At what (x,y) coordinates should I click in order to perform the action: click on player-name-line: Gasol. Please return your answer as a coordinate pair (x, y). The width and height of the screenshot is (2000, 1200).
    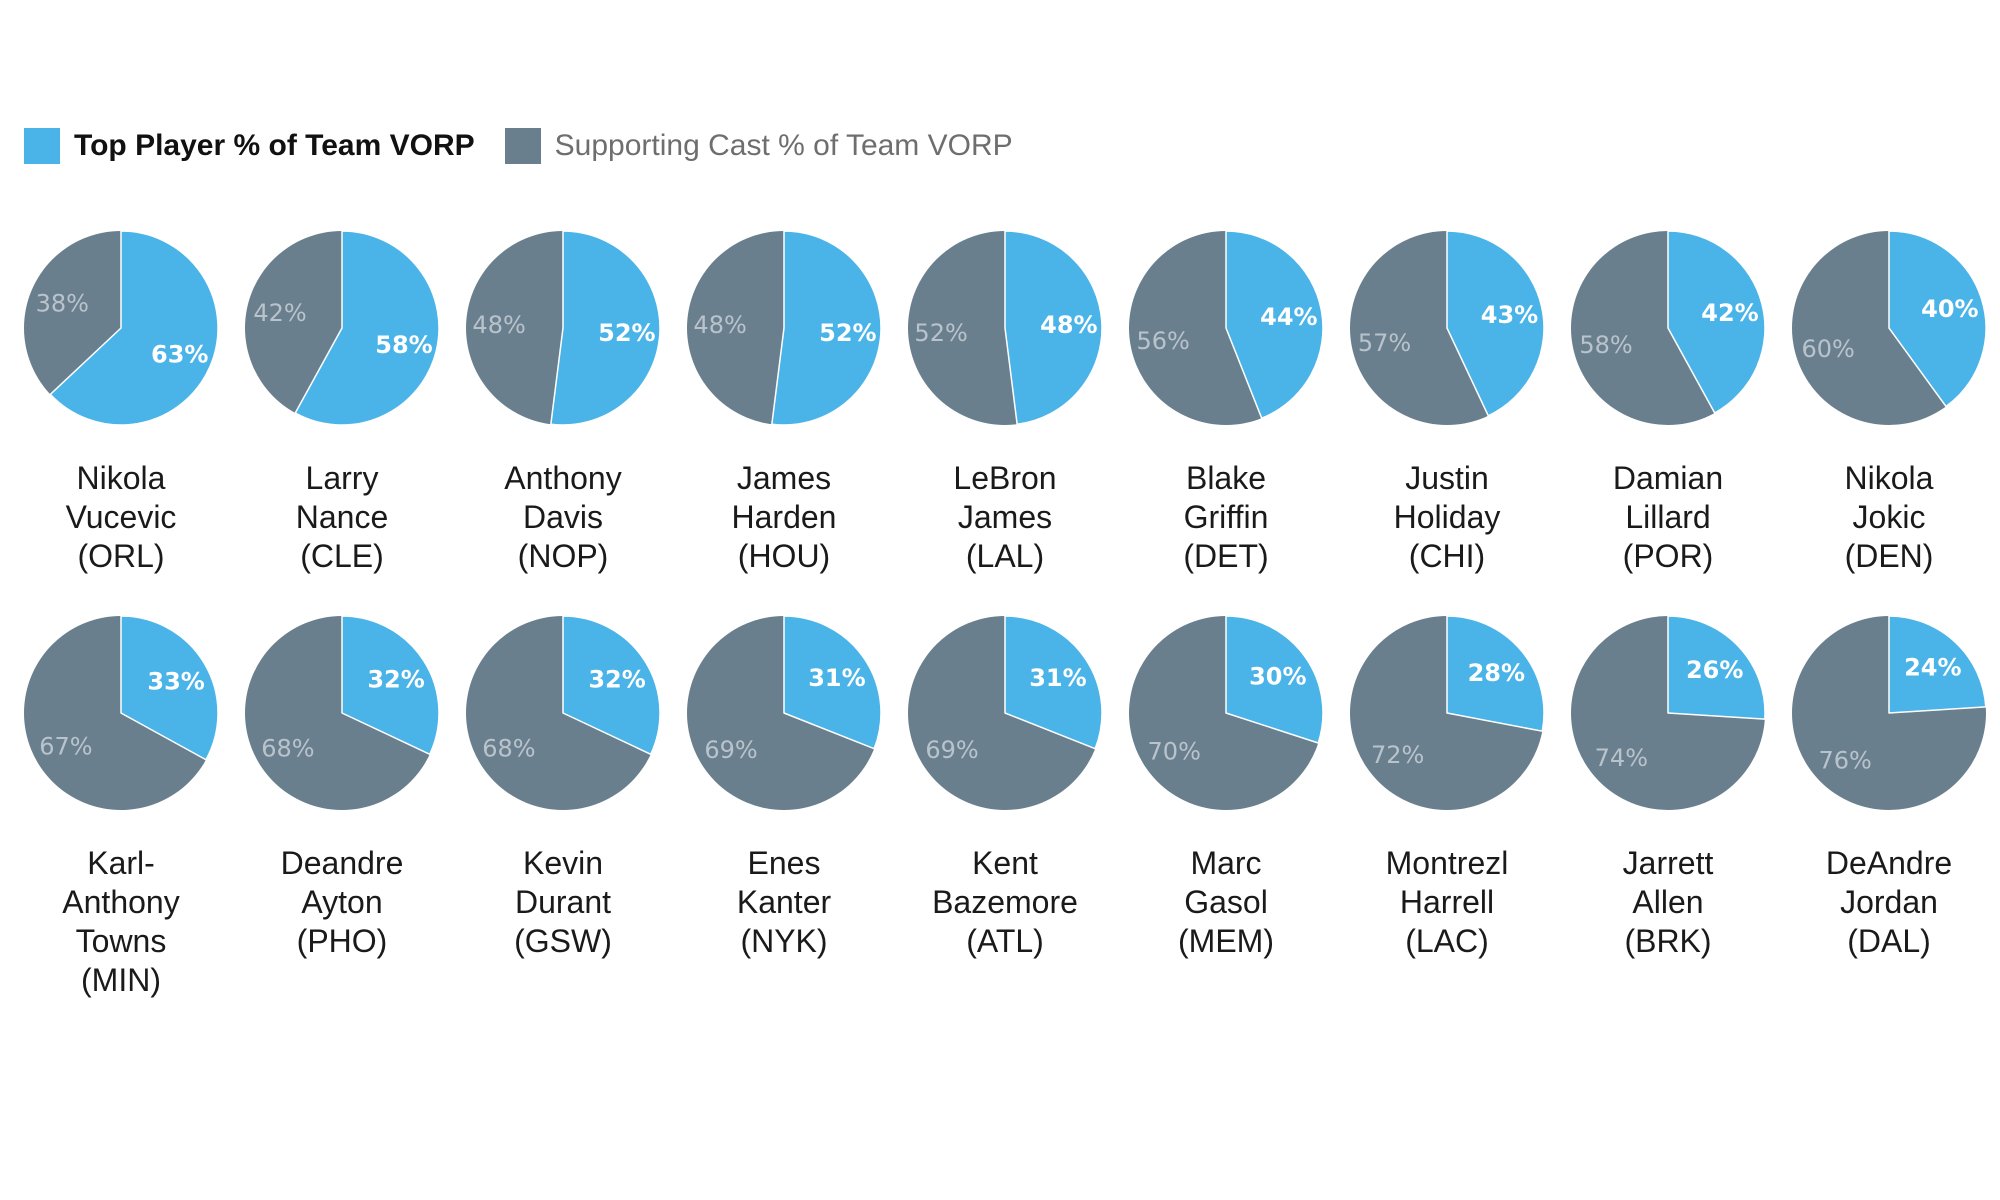
    Looking at the image, I should click on (1226, 902).